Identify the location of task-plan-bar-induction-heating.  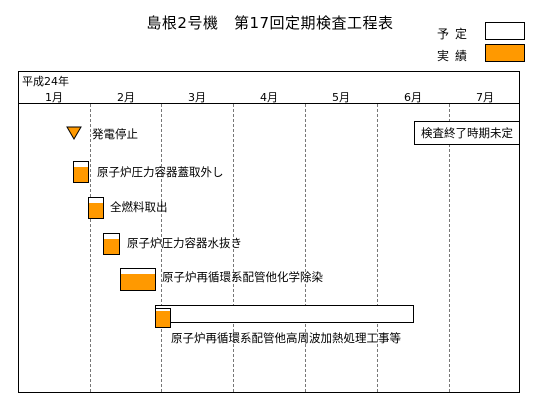
(284, 314).